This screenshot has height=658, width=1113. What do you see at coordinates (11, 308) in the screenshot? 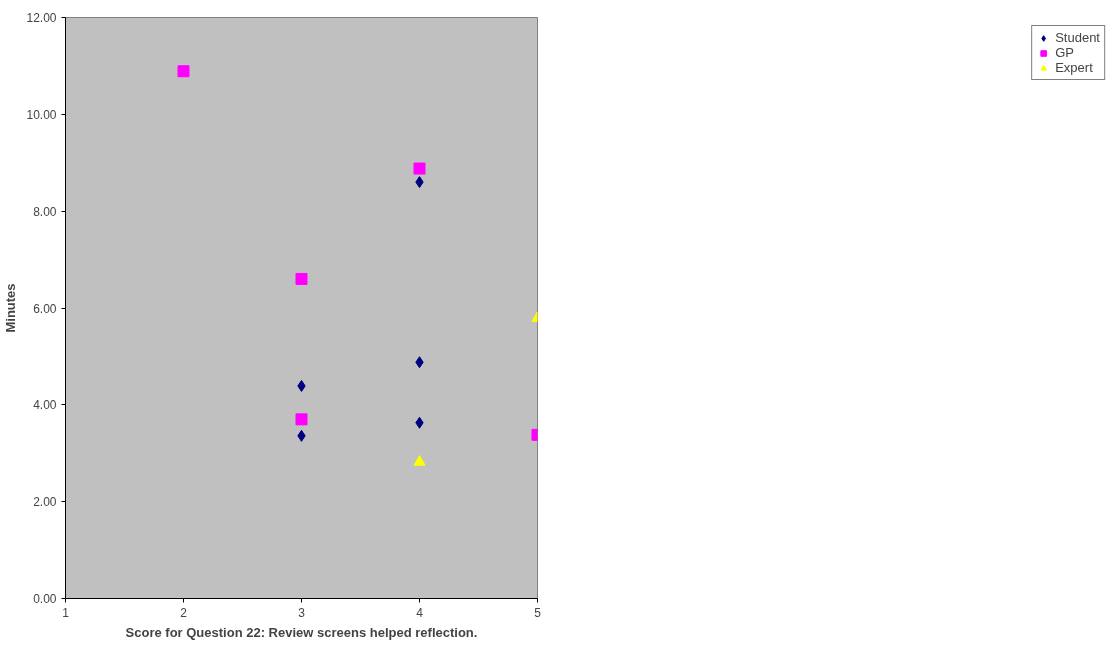
I see `y-axis-title: Minutes` at bounding box center [11, 308].